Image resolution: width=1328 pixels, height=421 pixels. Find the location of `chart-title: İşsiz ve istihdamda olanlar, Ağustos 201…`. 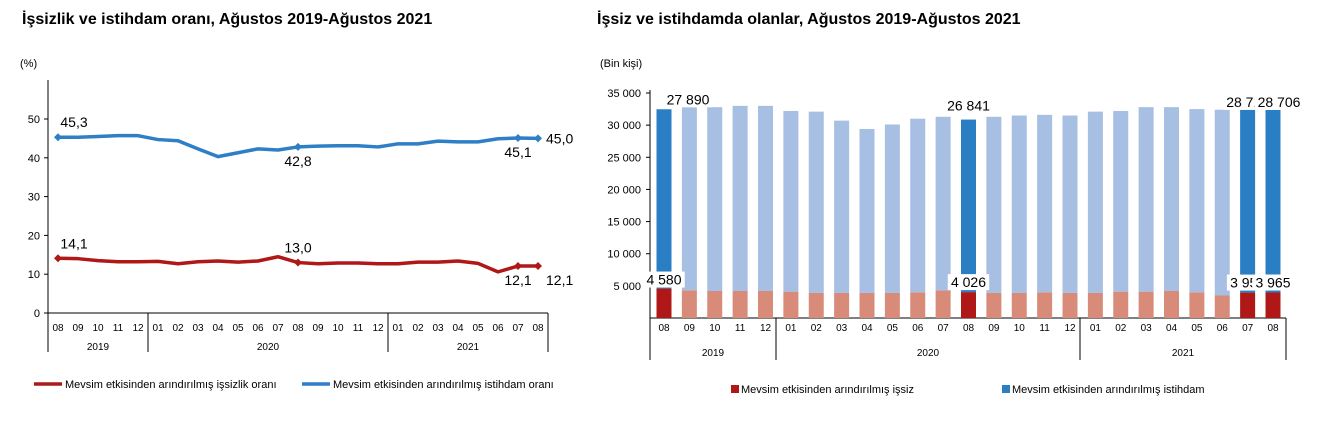

chart-title: İşsiz ve istihdamda olanlar, Ağustos 201… is located at coordinates (809, 19).